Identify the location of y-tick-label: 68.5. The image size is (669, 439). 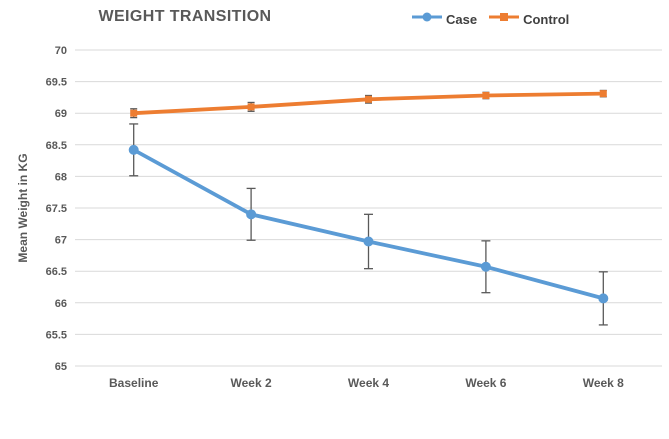
(56, 146).